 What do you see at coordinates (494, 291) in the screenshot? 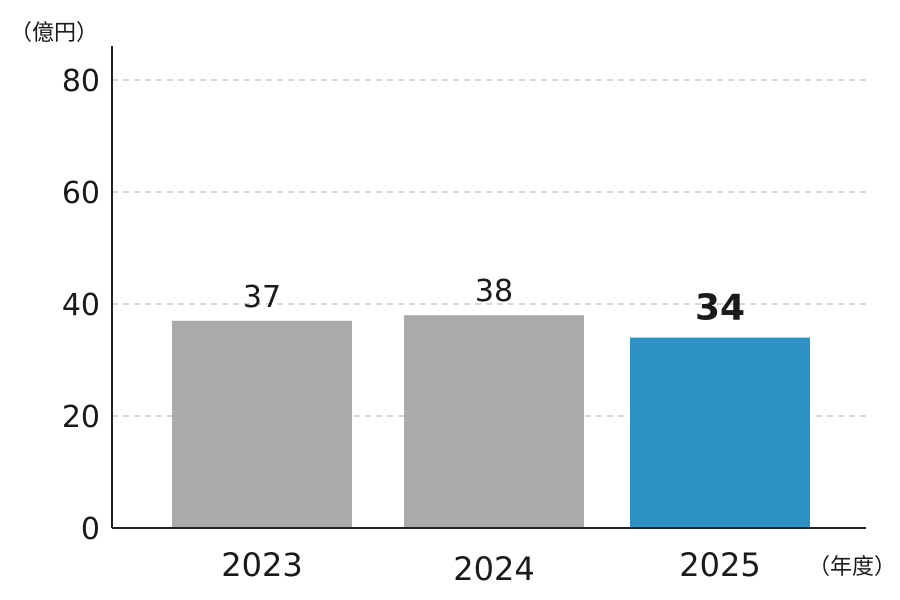
I see `data-label-2024: 38` at bounding box center [494, 291].